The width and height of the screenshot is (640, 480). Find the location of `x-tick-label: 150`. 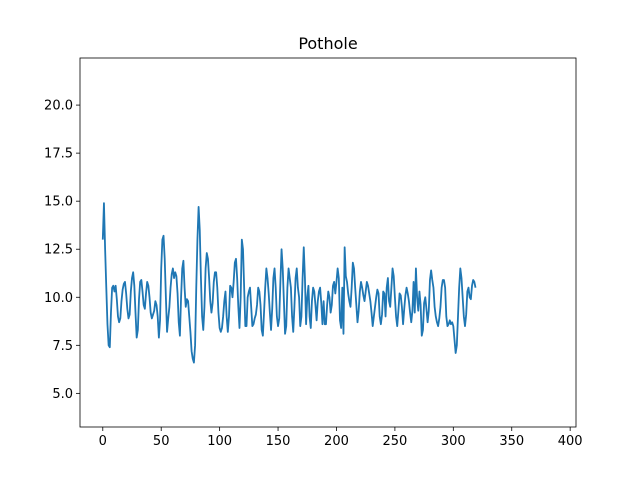

x-tick-label: 150 is located at coordinates (278, 441).